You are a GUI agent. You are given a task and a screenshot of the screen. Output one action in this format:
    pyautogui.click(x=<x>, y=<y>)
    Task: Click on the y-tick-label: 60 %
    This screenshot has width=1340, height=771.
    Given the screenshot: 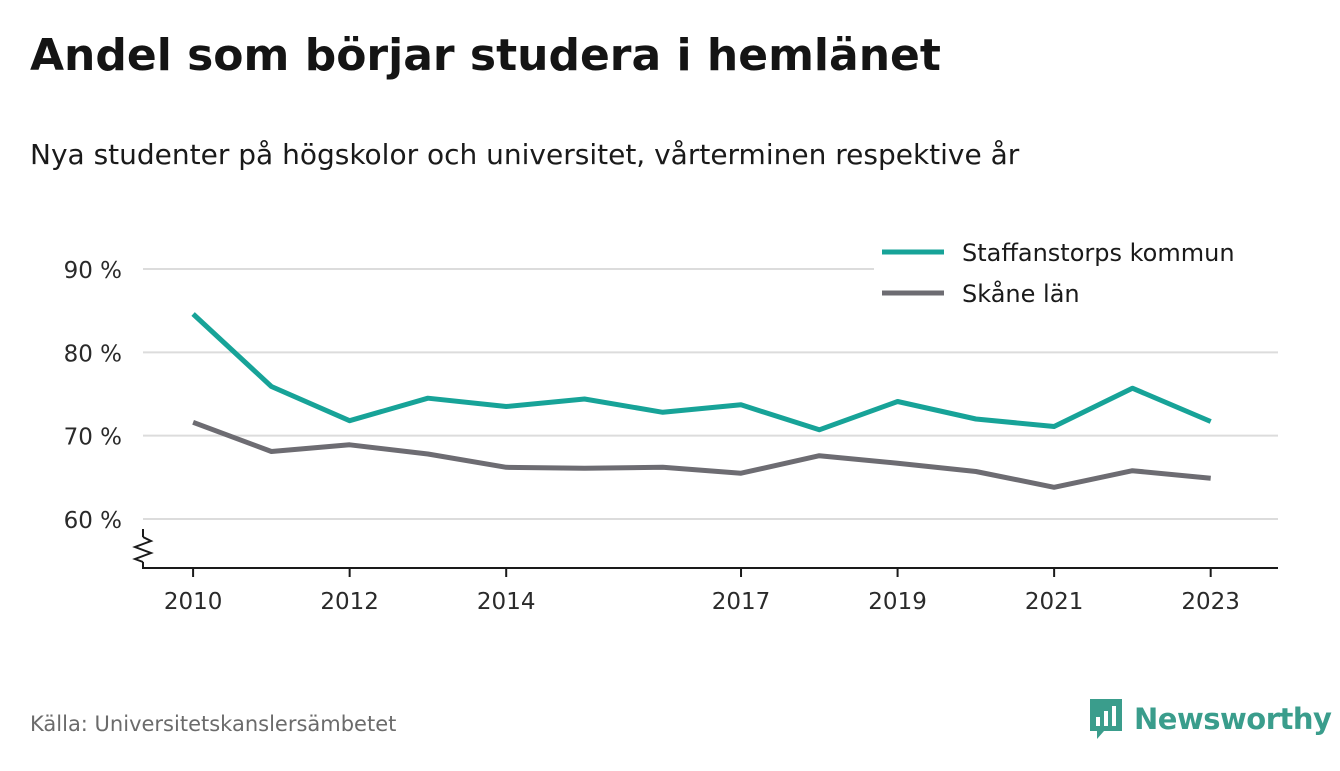 What is the action you would take?
    pyautogui.click(x=93, y=521)
    